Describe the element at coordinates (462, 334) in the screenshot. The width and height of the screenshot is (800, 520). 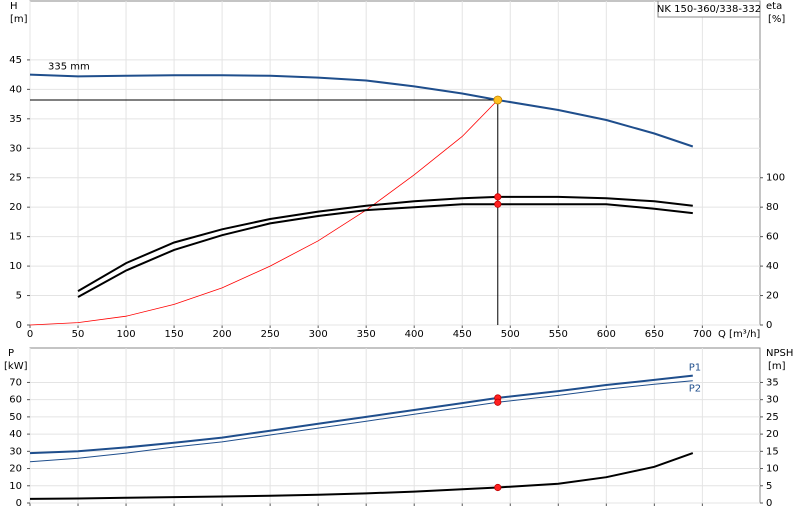
I see `x-tick-label: 450` at that location.